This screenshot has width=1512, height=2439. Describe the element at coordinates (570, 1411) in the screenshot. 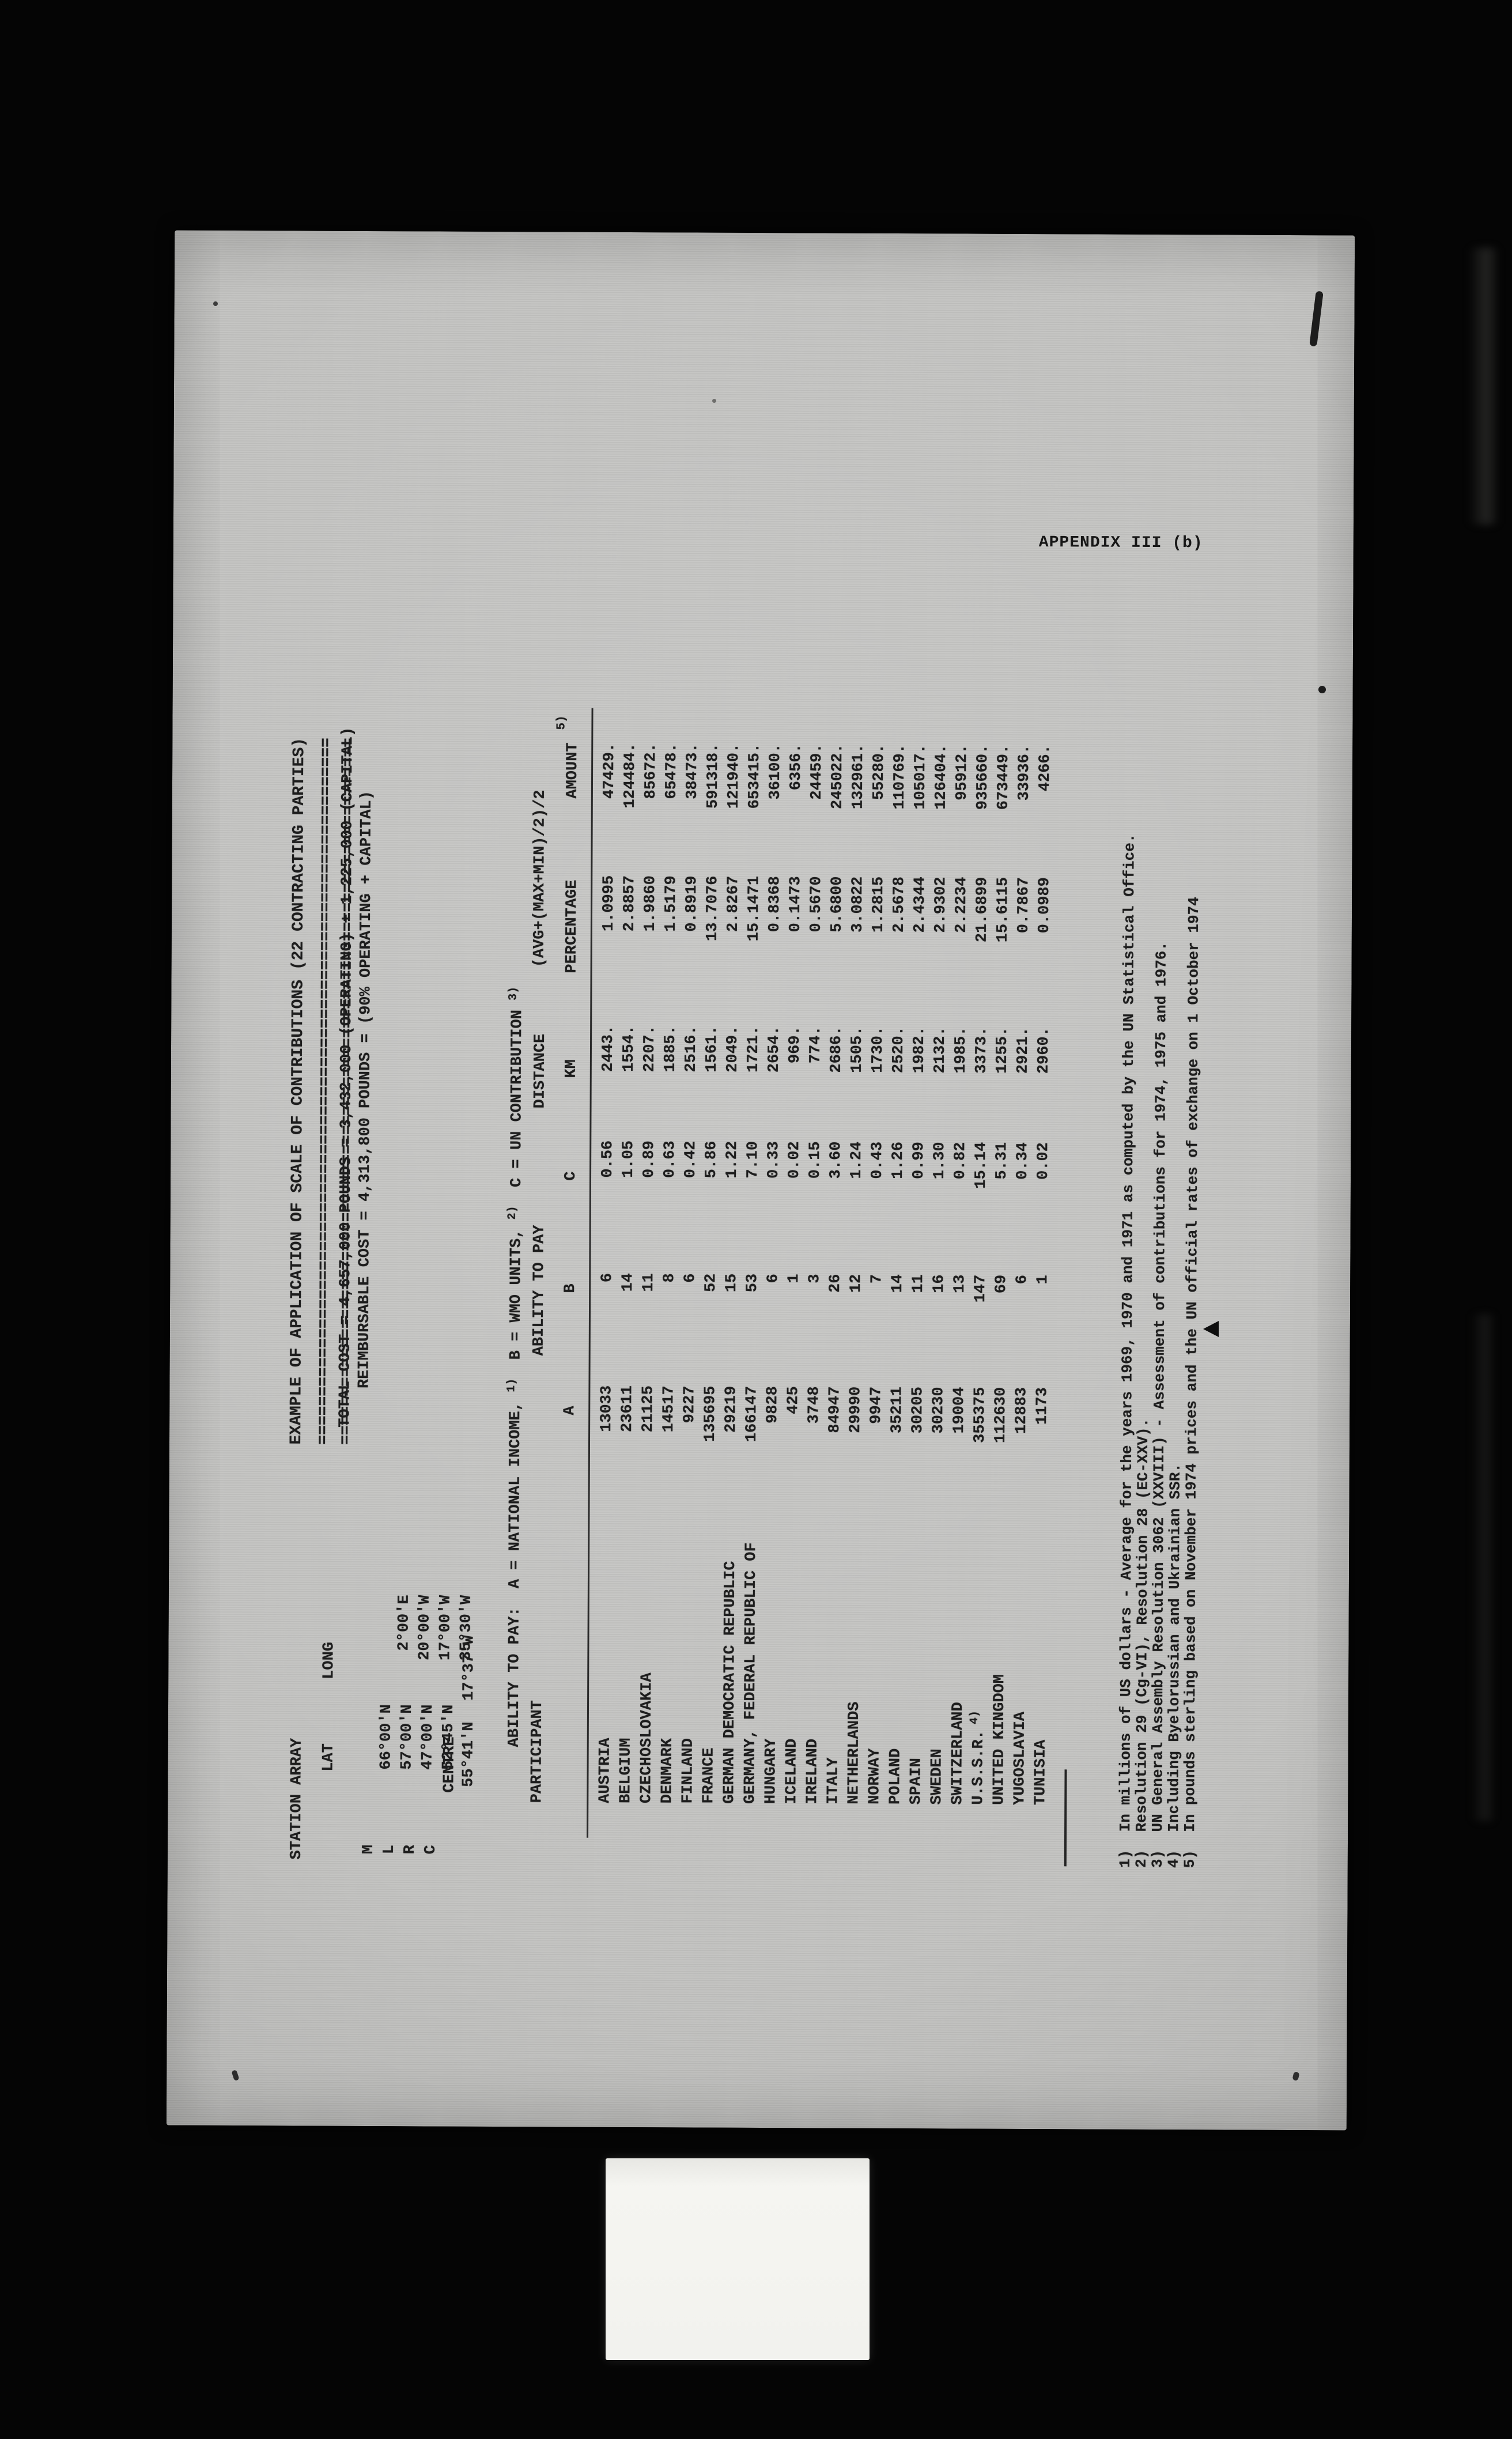

I see `header-col-a: A` at that location.